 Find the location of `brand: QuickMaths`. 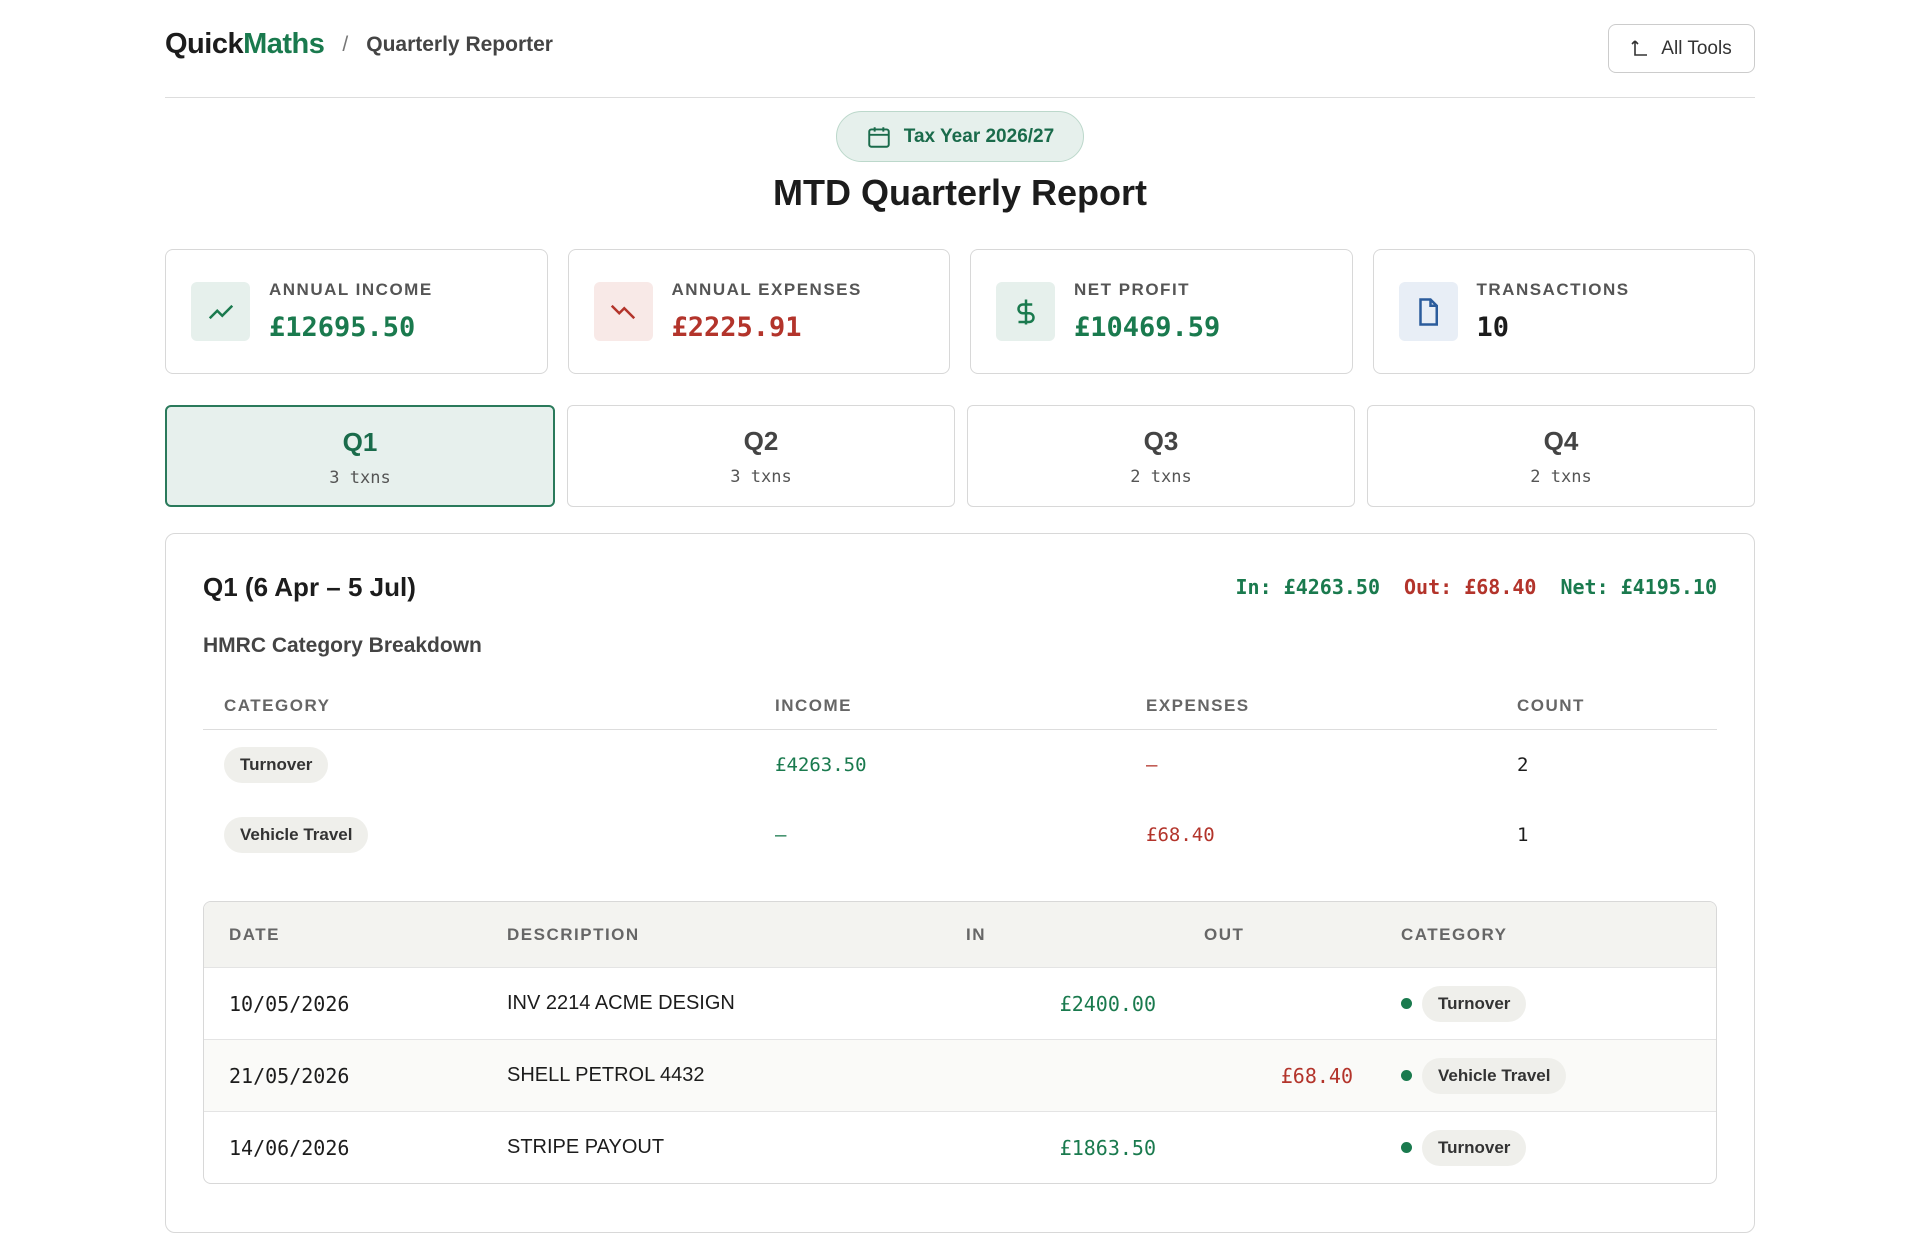

brand: QuickMaths is located at coordinates (245, 44).